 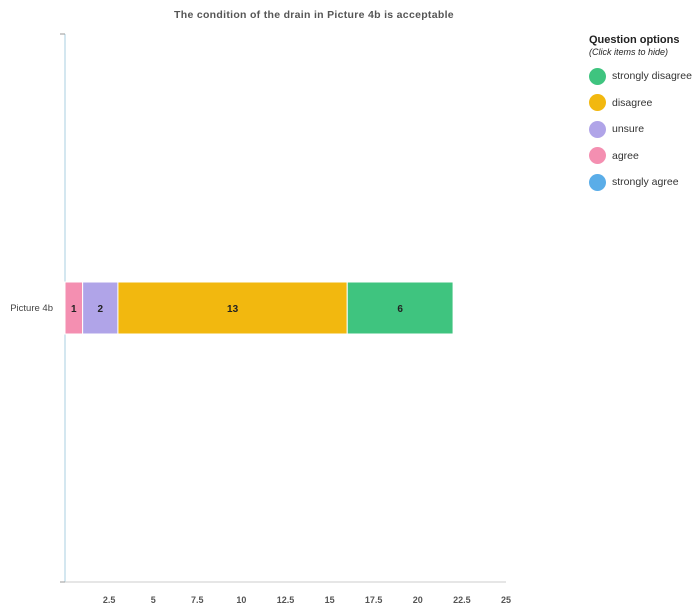 What do you see at coordinates (645, 182) in the screenshot?
I see `legend-label: strongly agree` at bounding box center [645, 182].